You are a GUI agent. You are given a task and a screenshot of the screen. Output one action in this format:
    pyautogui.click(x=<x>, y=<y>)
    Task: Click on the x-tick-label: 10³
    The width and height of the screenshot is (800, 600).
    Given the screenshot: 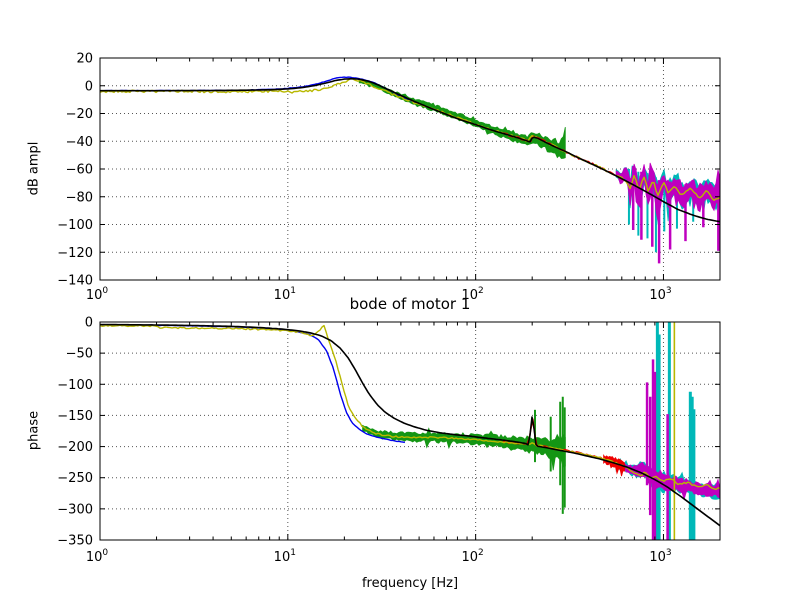 What is the action you would take?
    pyautogui.click(x=660, y=556)
    